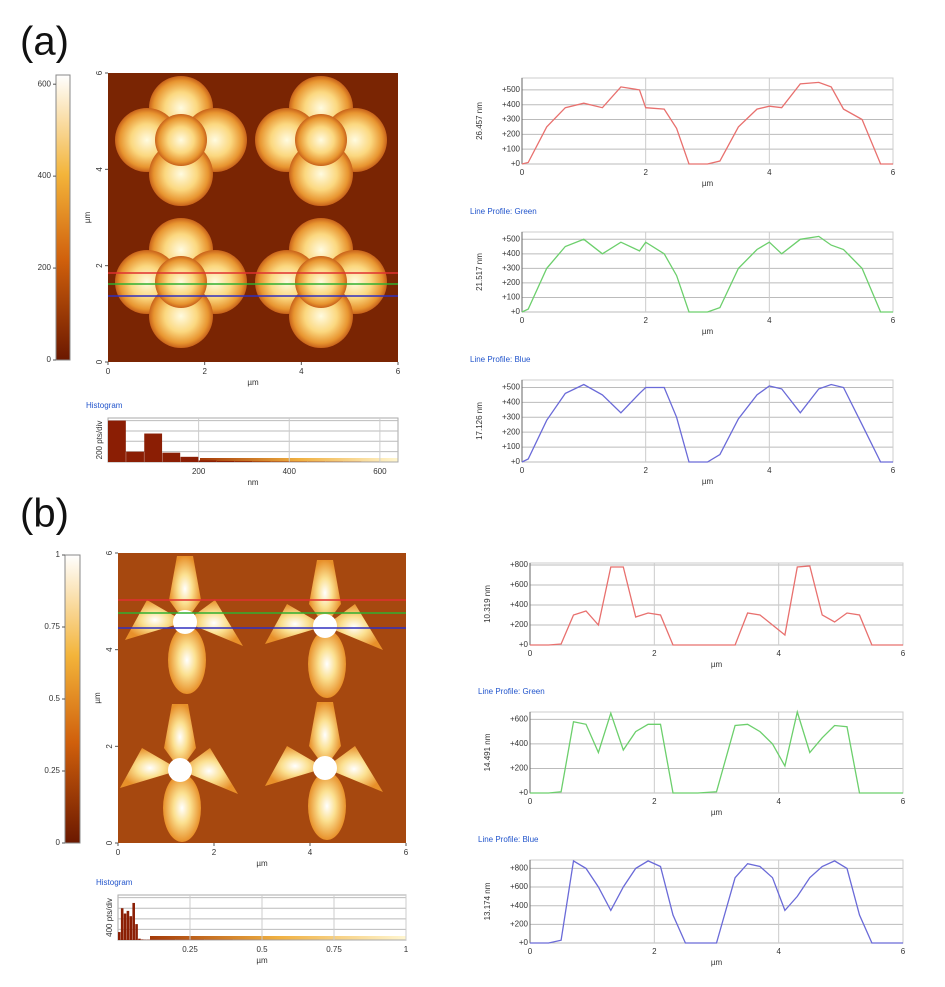 The height and width of the screenshot is (987, 945). I want to click on x-tick-label: 1, so click(406, 949).